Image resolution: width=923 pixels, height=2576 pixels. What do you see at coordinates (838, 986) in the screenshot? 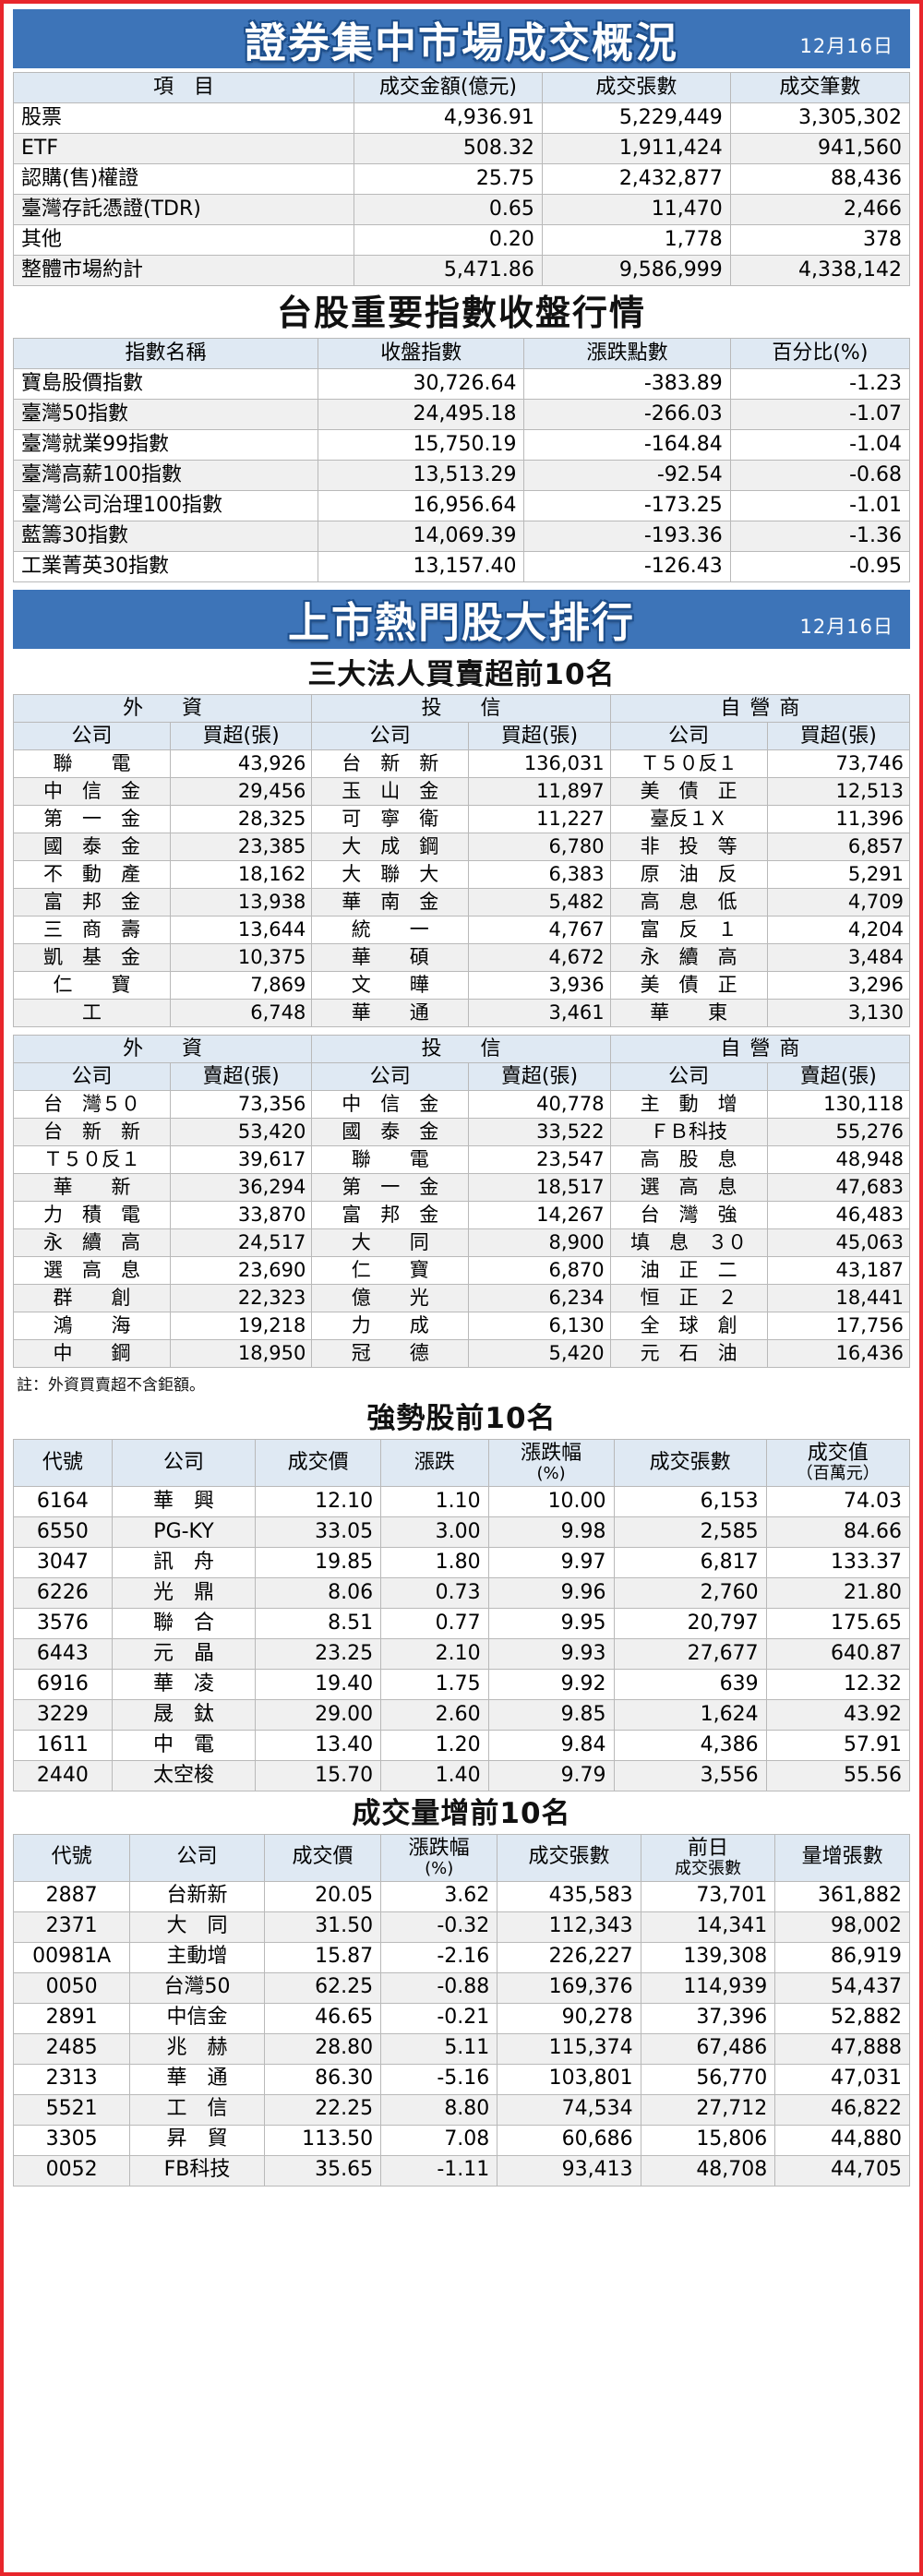
I see `cell-value: 3,296` at bounding box center [838, 986].